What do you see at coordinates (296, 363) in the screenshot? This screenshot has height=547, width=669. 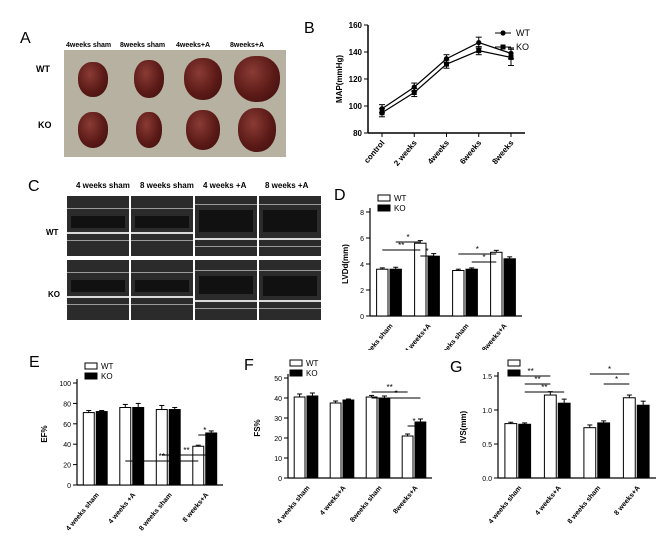 I see `chart-f-legend-swatch` at bounding box center [296, 363].